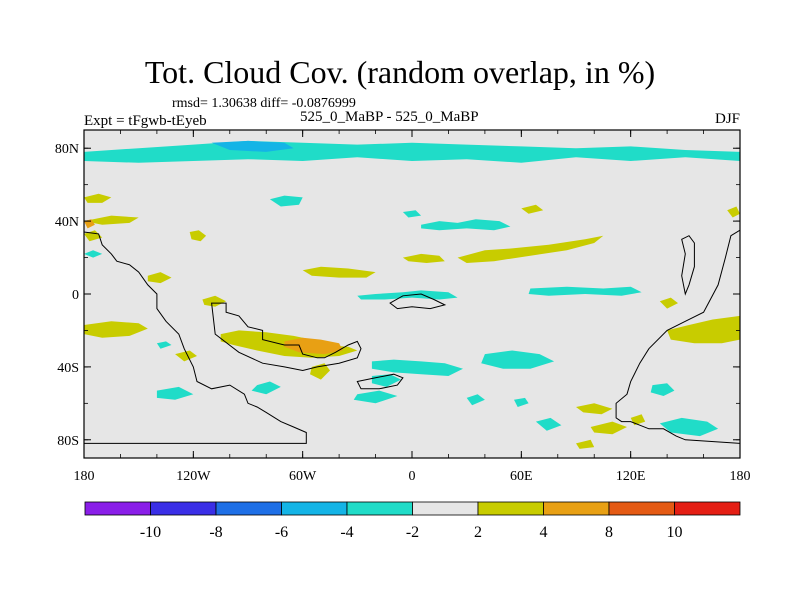 The height and width of the screenshot is (600, 800). I want to click on colorbar-label: 10, so click(675, 532).